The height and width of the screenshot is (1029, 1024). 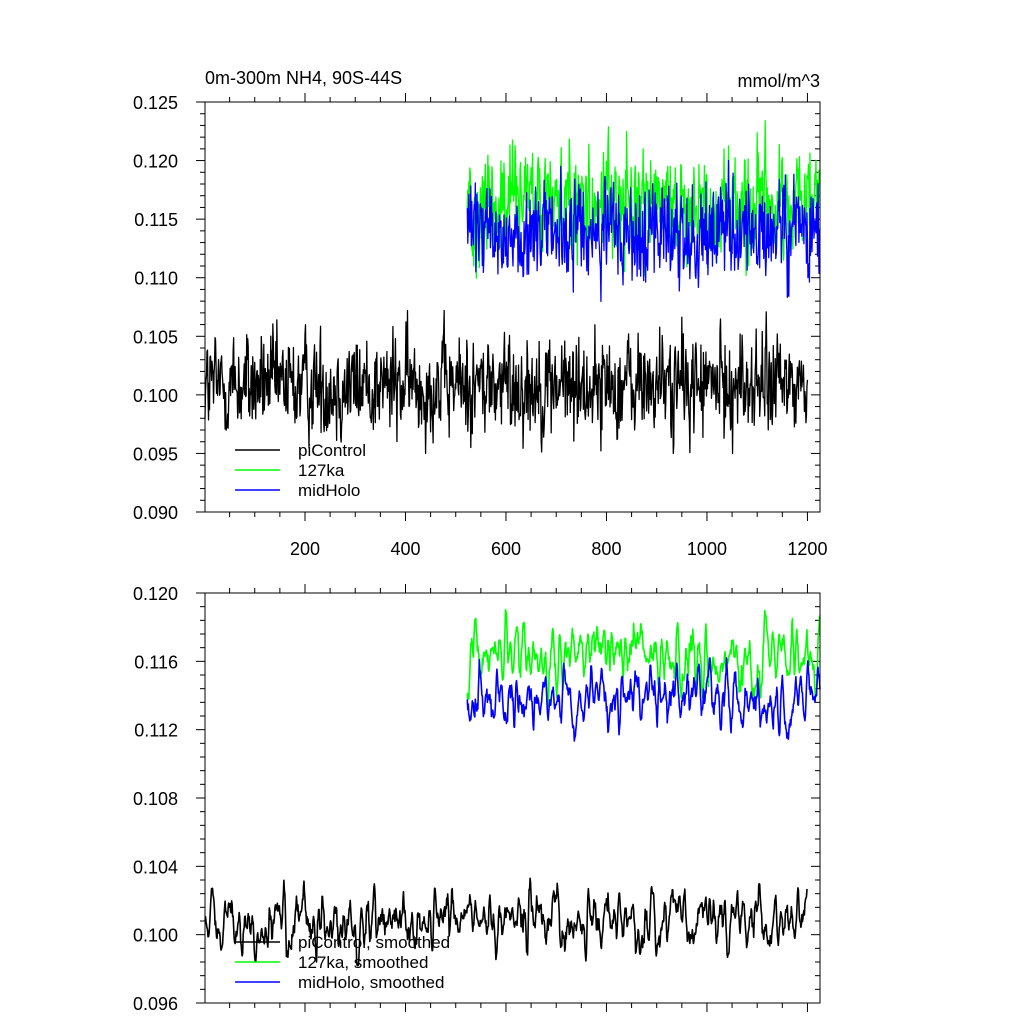 What do you see at coordinates (156, 731) in the screenshot?
I see `y-tick-label: 0.112` at bounding box center [156, 731].